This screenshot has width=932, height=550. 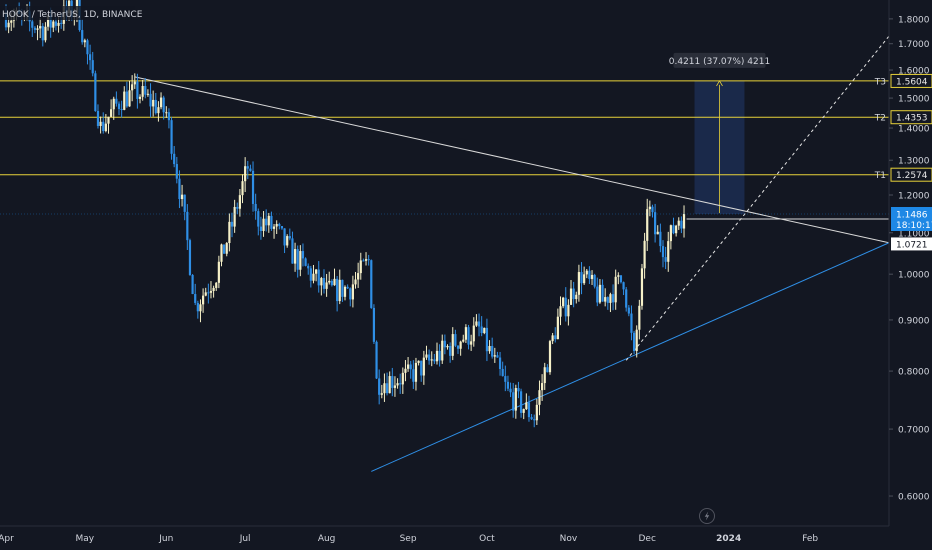 What do you see at coordinates (707, 516) in the screenshot?
I see `lightning-icon` at bounding box center [707, 516].